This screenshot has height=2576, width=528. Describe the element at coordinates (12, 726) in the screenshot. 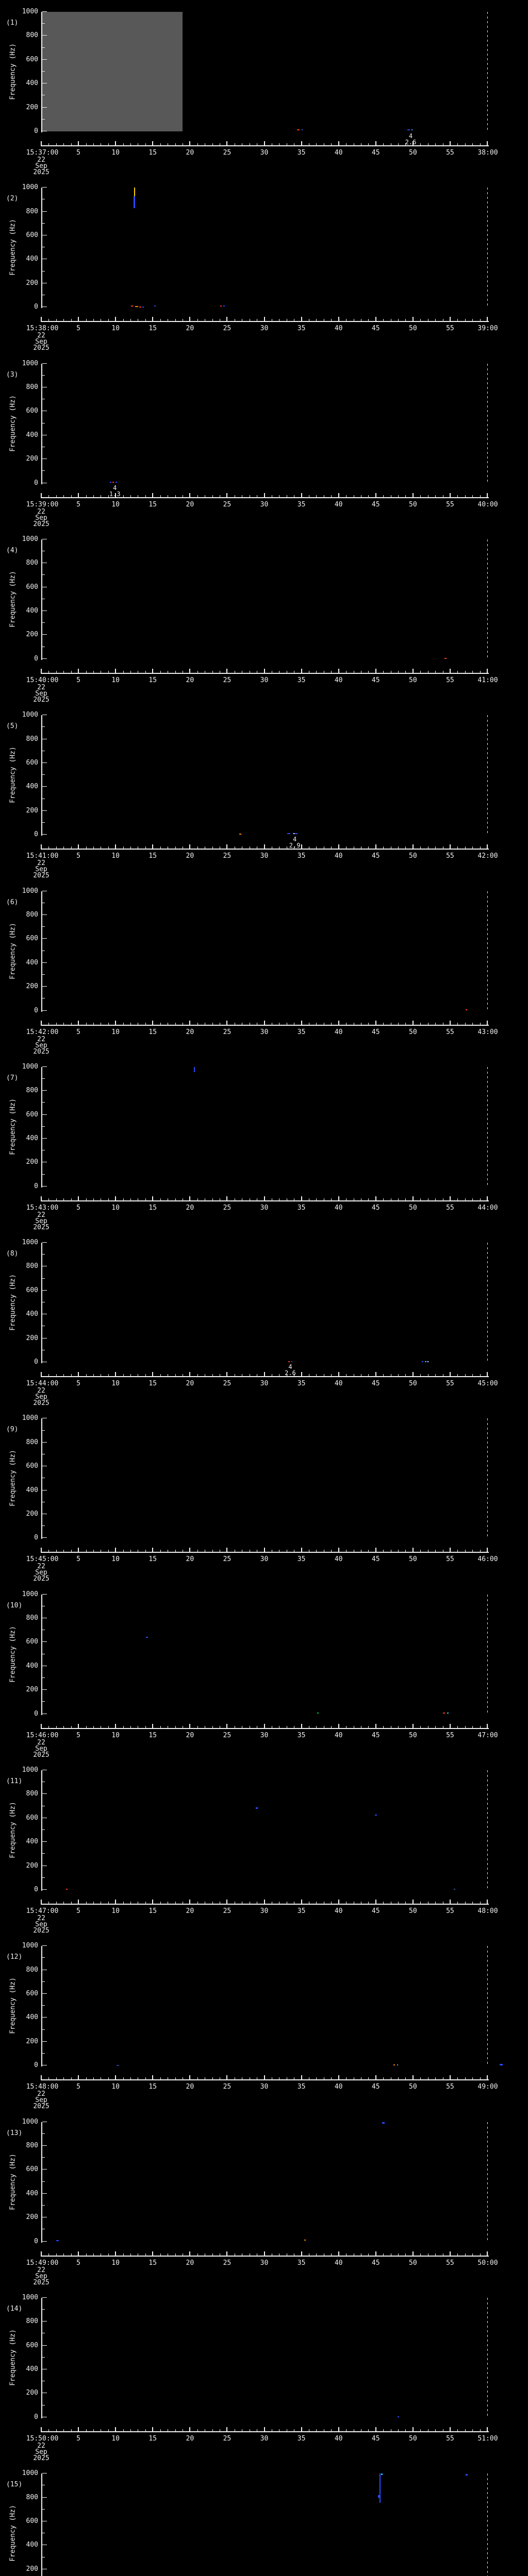

I see `panel-index-label: (5)` at that location.